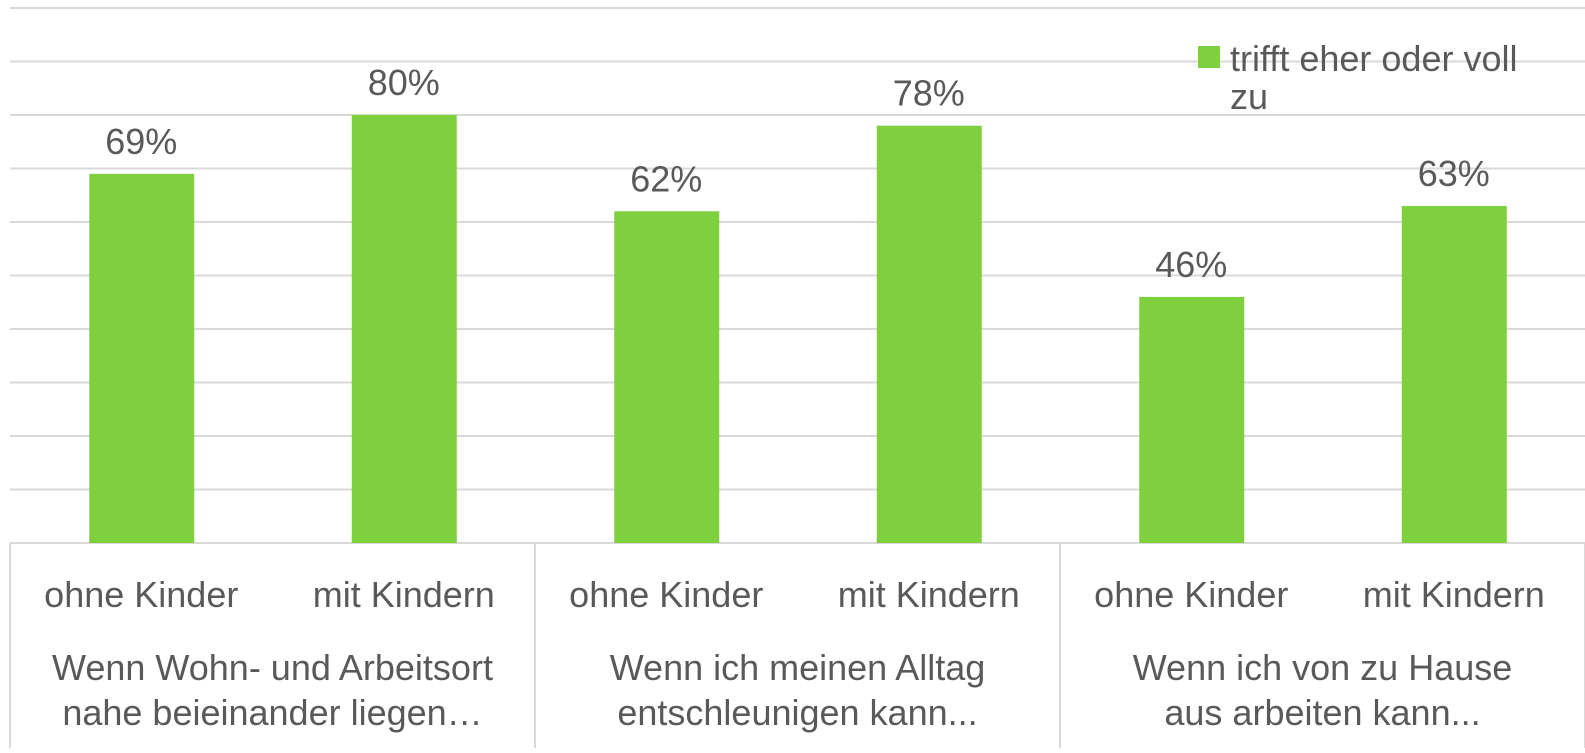 The height and width of the screenshot is (753, 1585). I want to click on group-label: Wenn ich meinen Alltag, so click(798, 667).